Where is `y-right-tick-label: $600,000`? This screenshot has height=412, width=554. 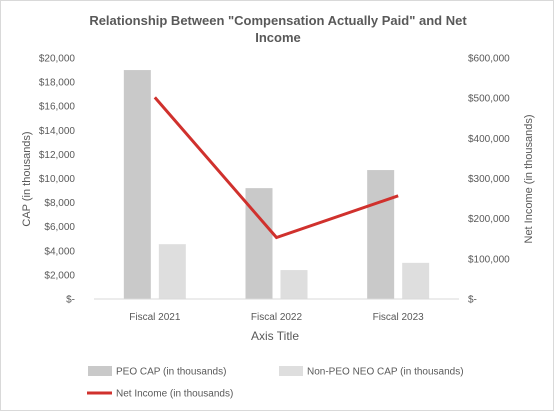 y-right-tick-label: $600,000 is located at coordinates (489, 59).